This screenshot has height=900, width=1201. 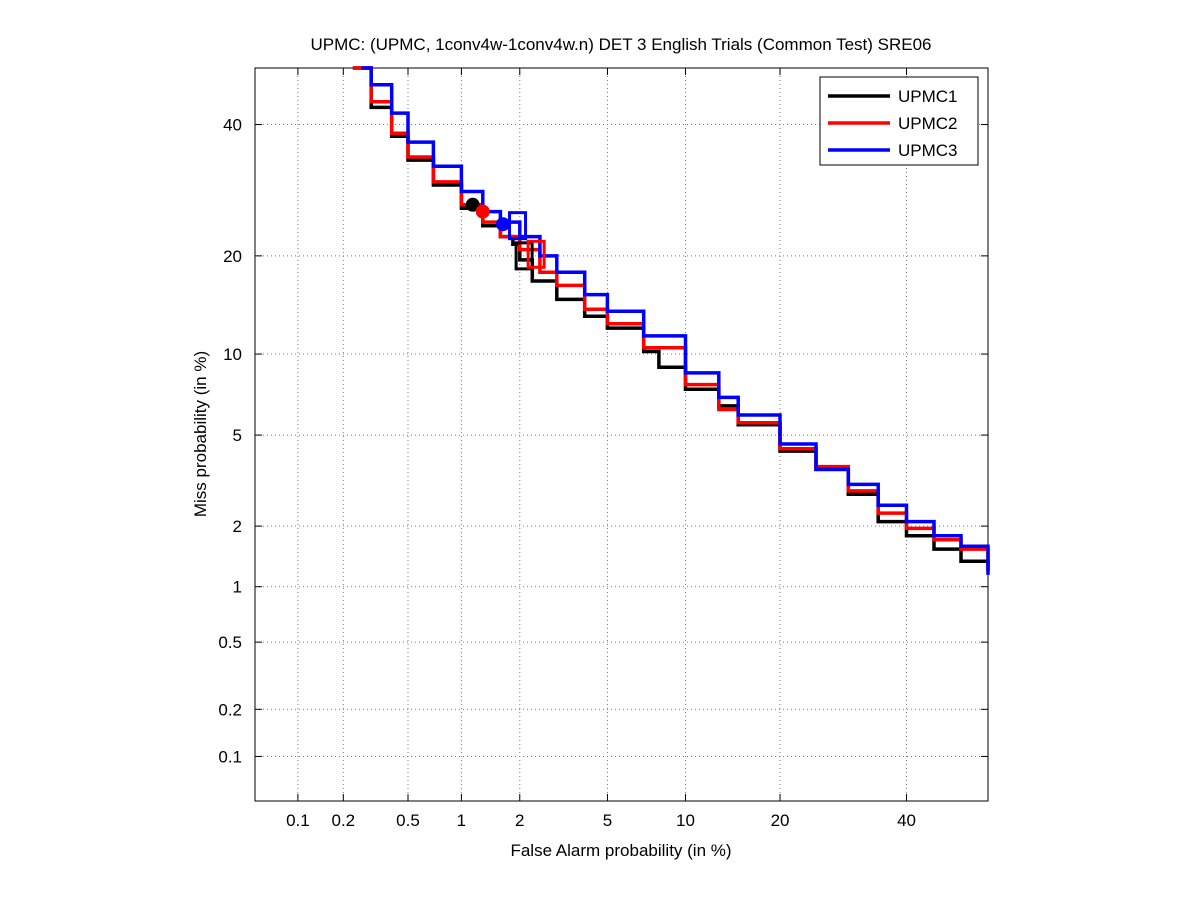 I want to click on y-tick-label: 40, so click(x=232, y=125).